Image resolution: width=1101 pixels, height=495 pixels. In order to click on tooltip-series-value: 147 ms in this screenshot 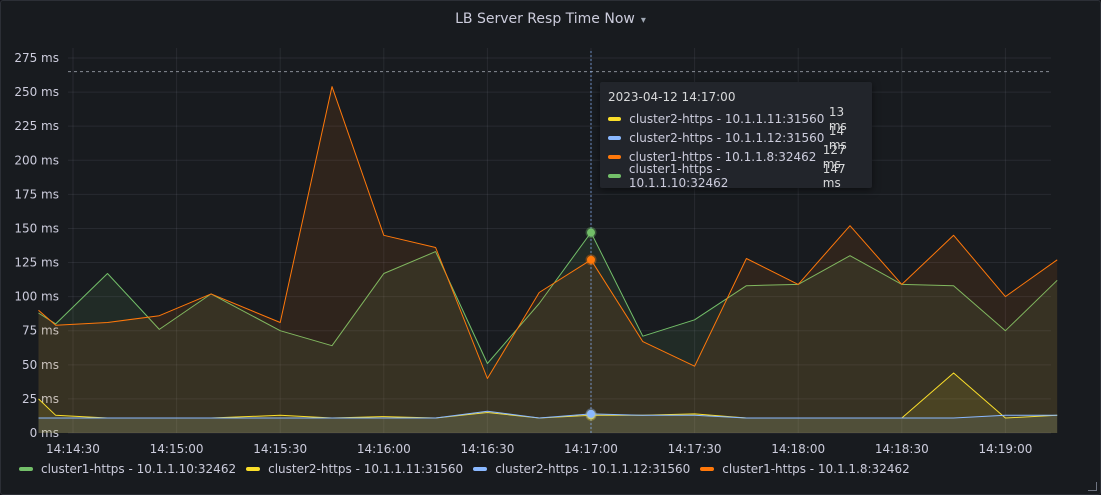, I will do `click(834, 175)`.